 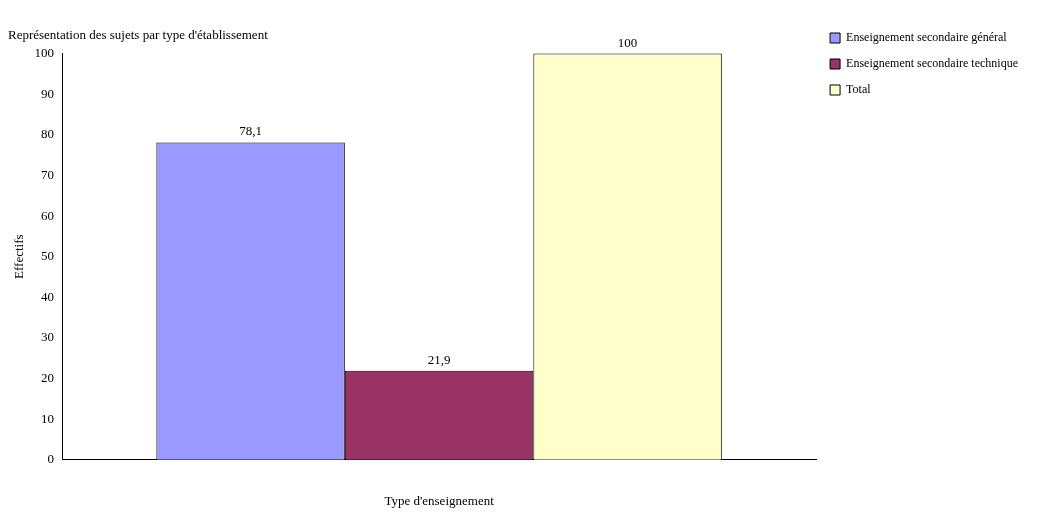 What do you see at coordinates (250, 131) in the screenshot?
I see `data-label: 78,1` at bounding box center [250, 131].